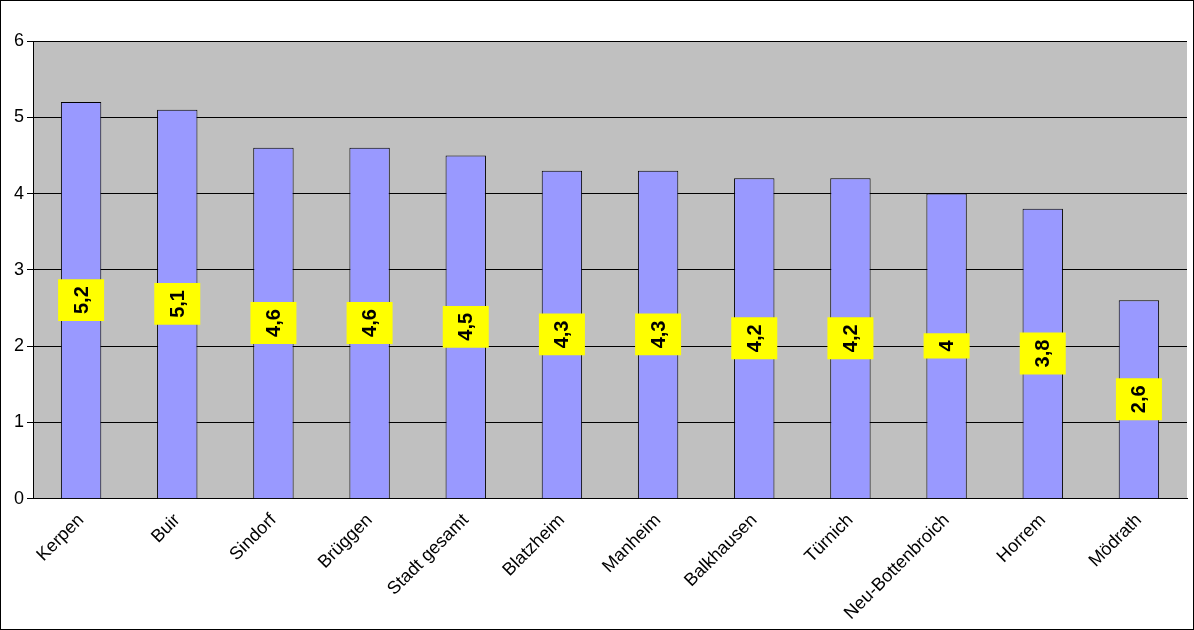  I want to click on y-tick-label: 1, so click(19, 421).